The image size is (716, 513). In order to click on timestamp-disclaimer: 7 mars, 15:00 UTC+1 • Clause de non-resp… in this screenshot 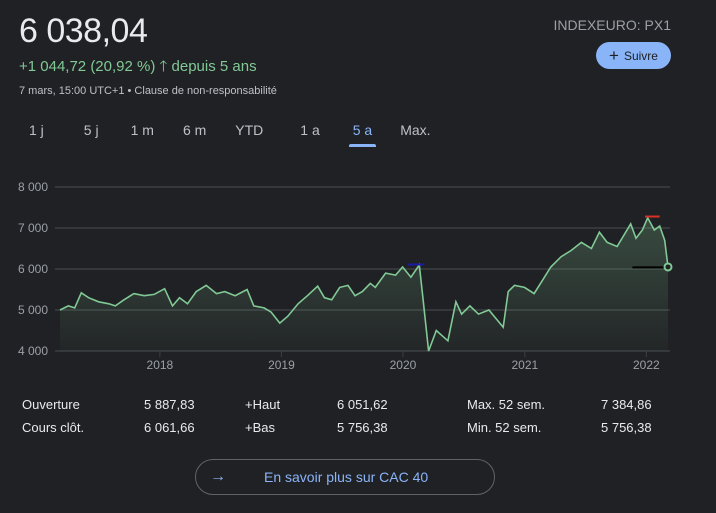, I will do `click(148, 91)`.